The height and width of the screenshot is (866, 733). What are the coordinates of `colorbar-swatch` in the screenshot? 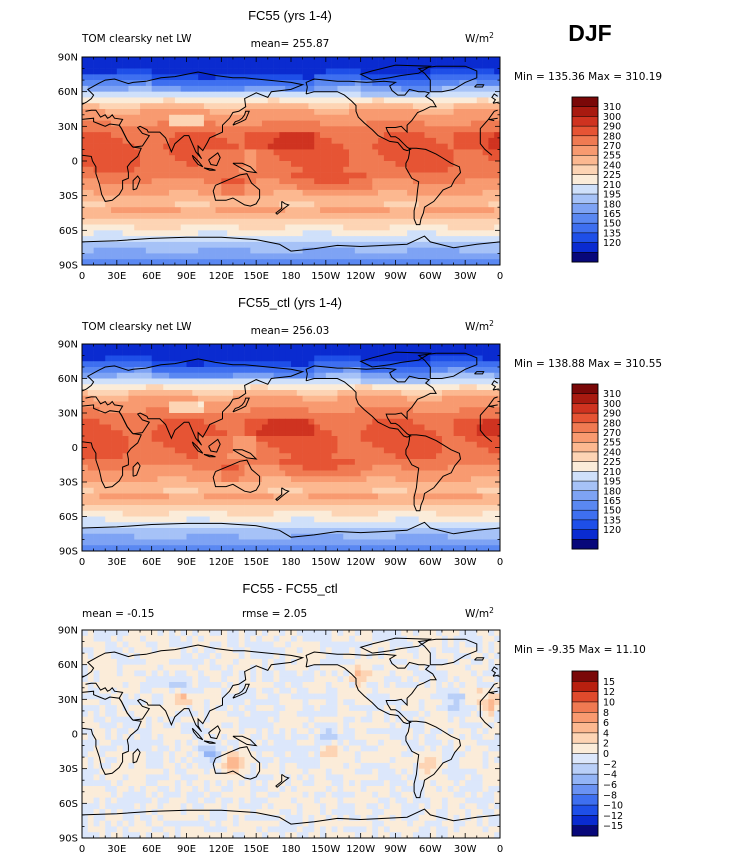 It's located at (585, 179).